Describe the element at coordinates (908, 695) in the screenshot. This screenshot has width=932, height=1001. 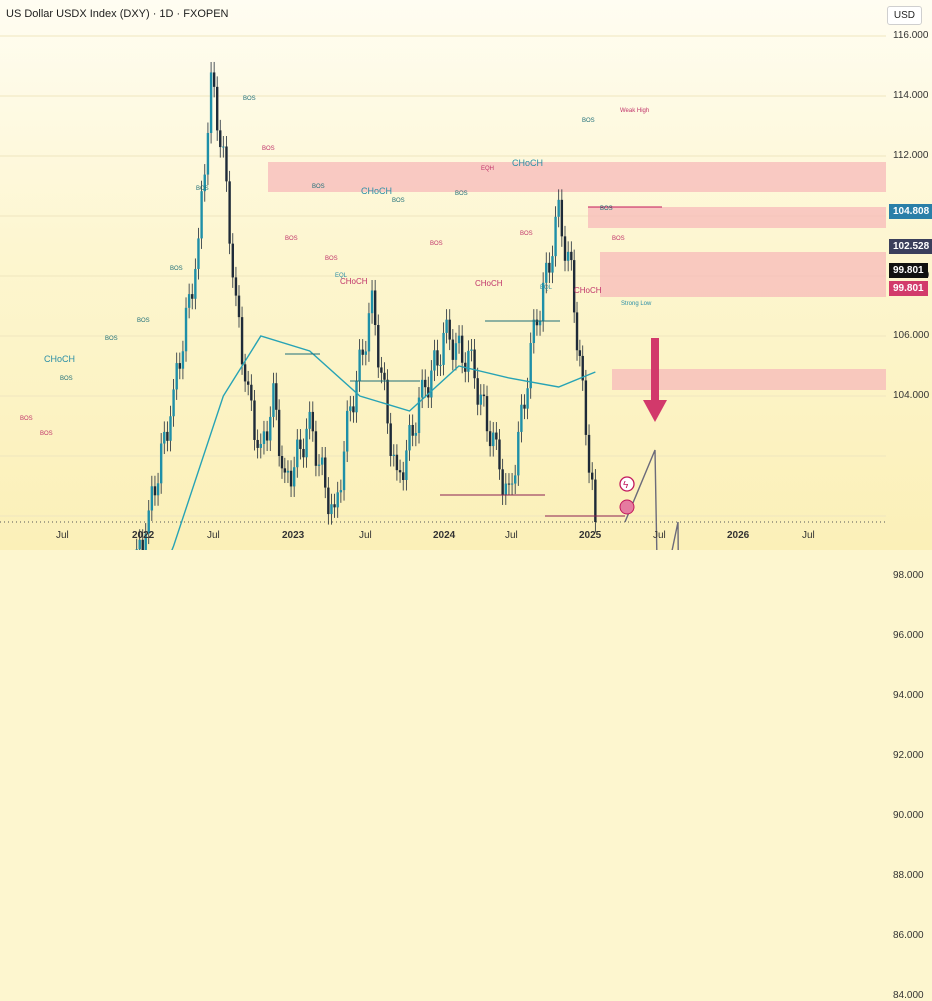
I see `price-tick-label: 94.000` at that location.